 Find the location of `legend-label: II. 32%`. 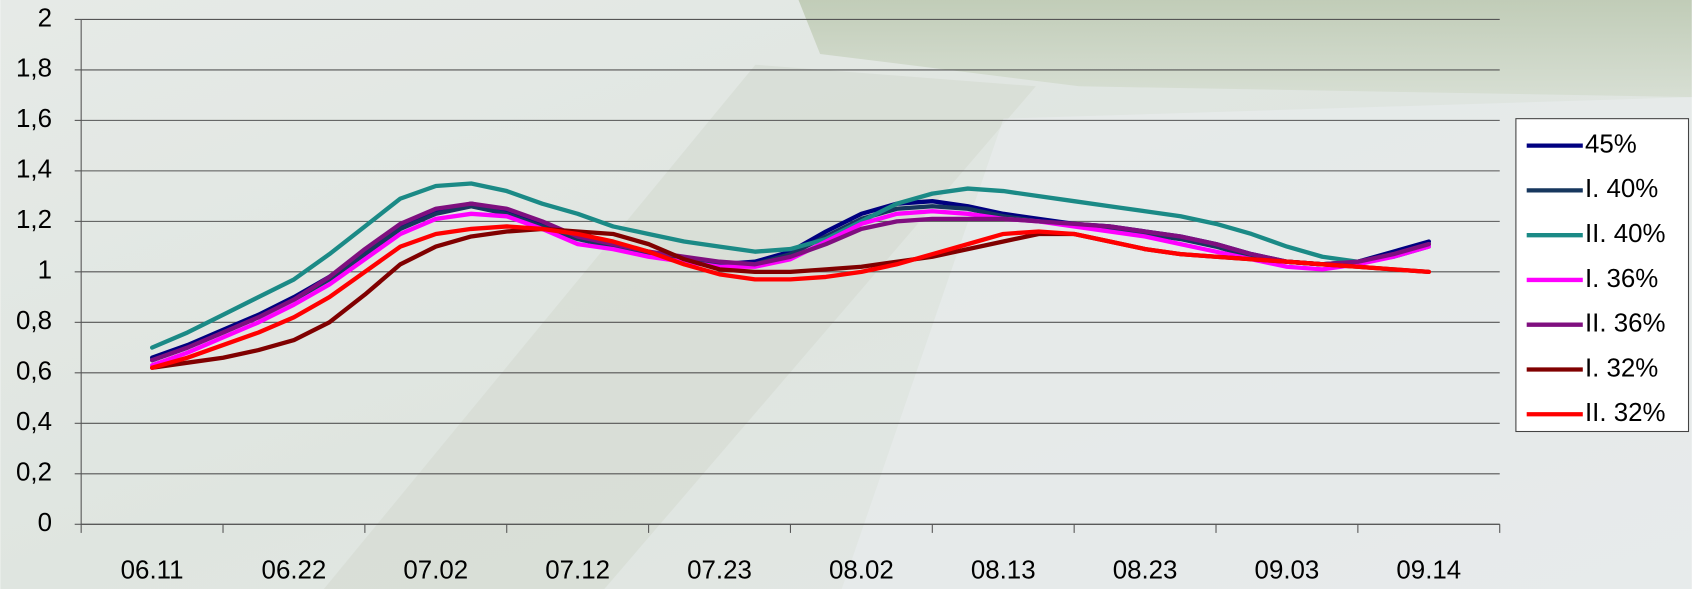

legend-label: II. 32% is located at coordinates (1625, 413).